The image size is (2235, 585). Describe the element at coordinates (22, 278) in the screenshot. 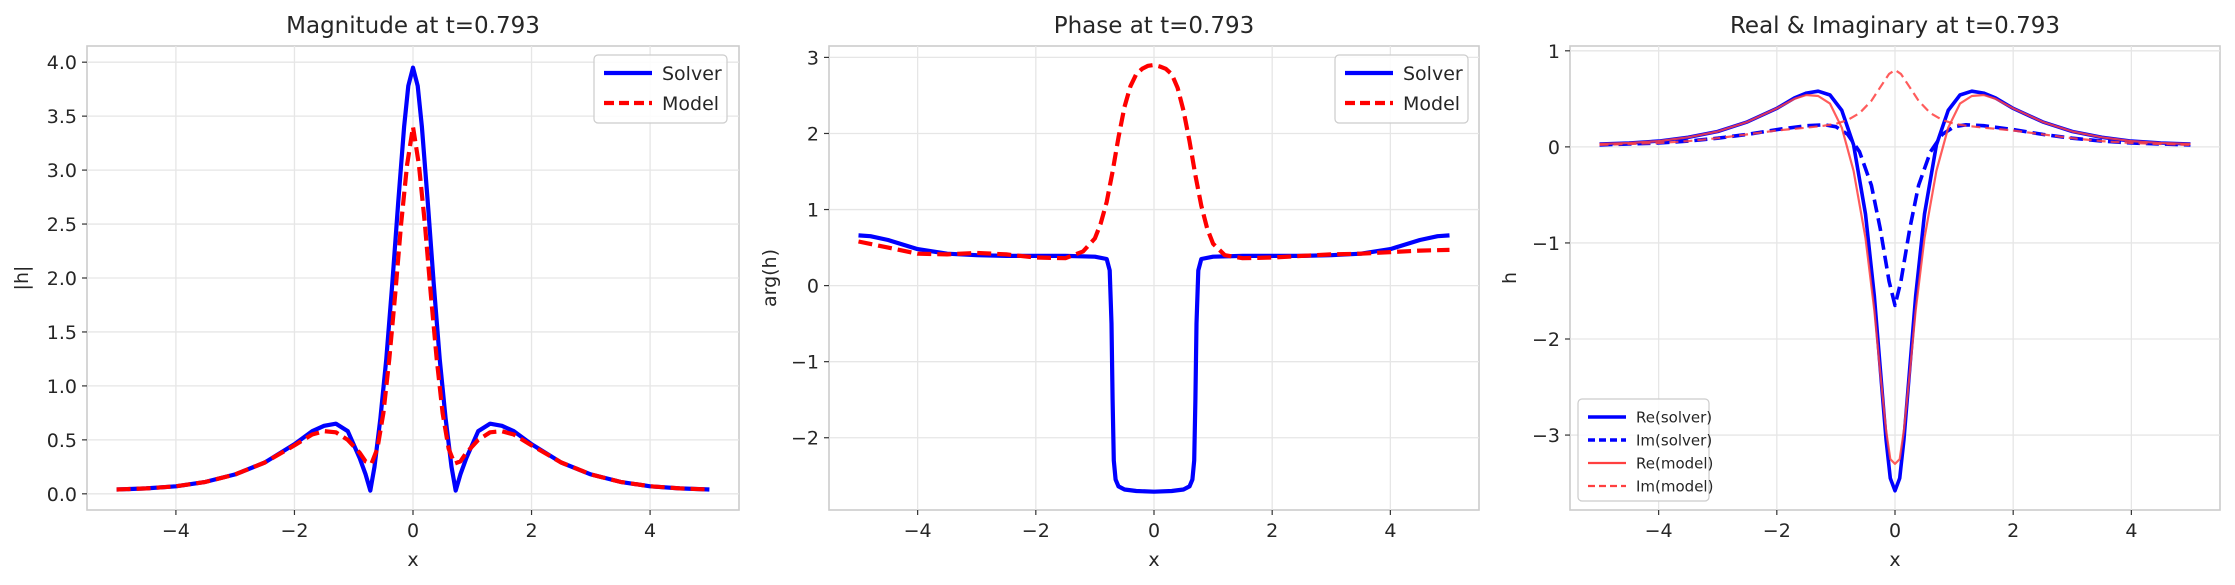

I see `y-axis-label: |h|` at that location.